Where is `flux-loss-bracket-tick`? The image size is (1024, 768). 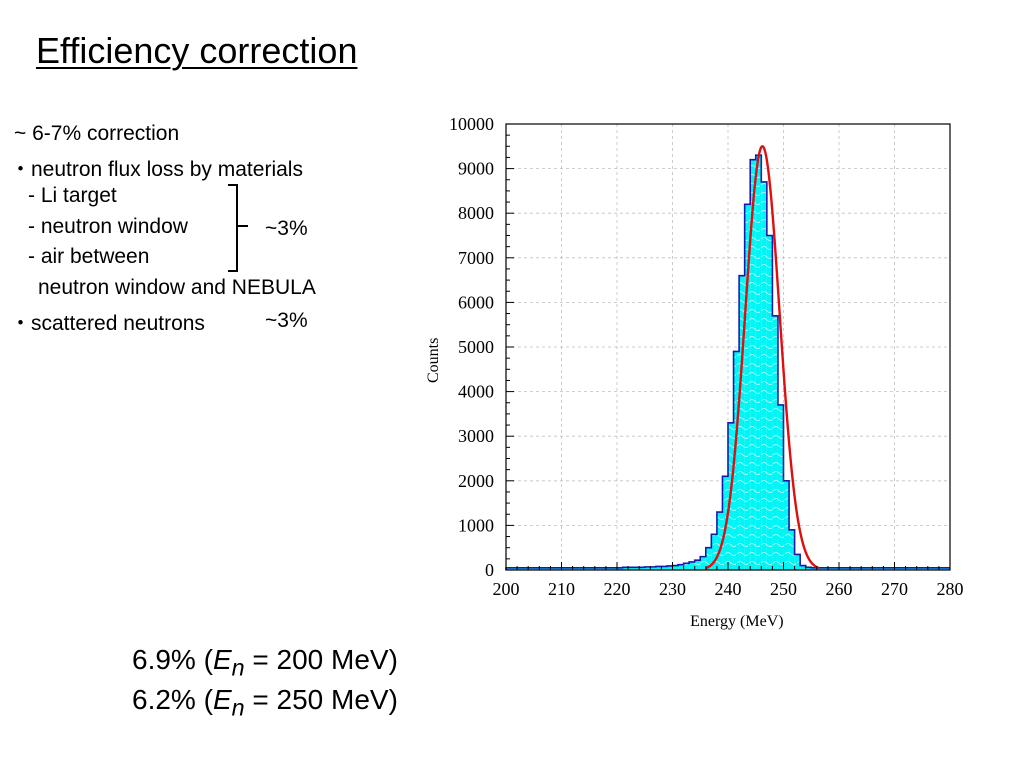
flux-loss-bracket-tick is located at coordinates (243, 226).